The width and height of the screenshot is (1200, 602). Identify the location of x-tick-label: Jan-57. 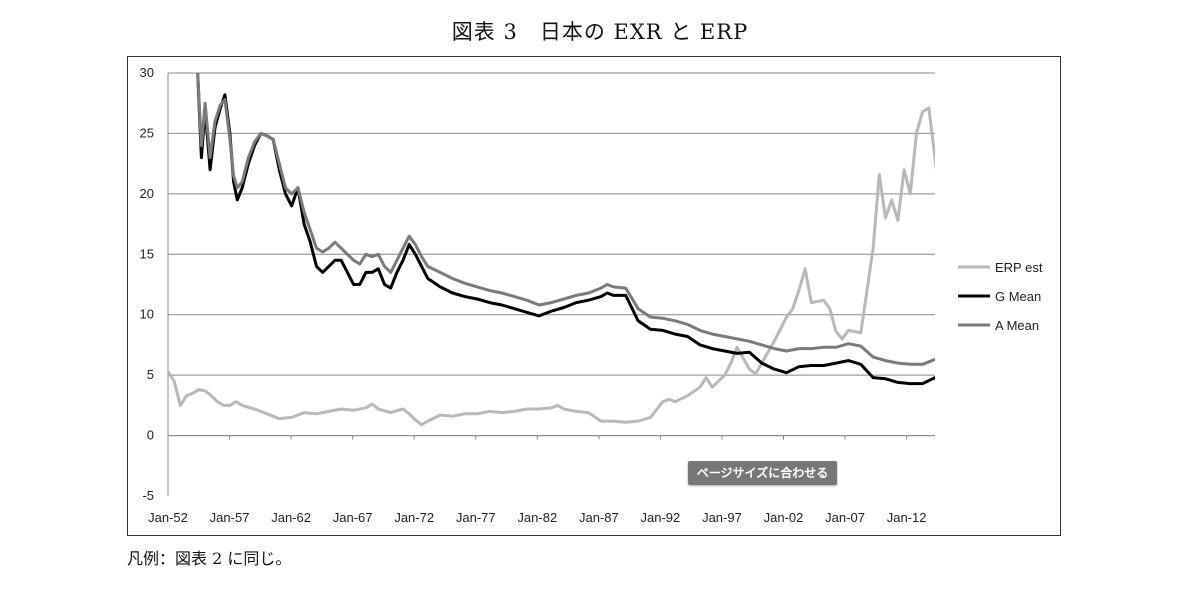
(230, 517).